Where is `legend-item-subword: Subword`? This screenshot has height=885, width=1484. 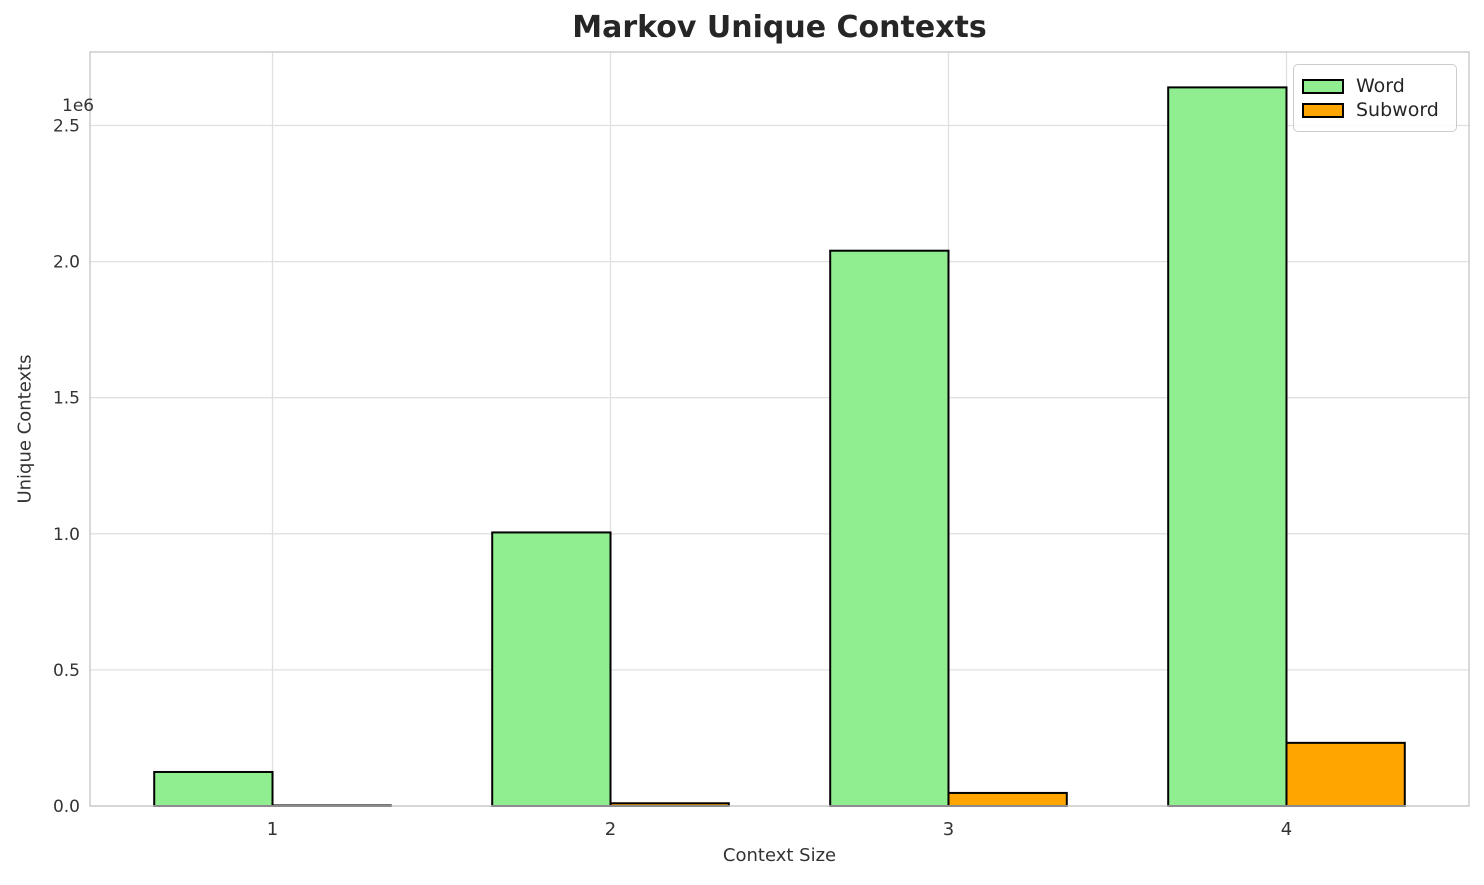 legend-item-subword: Subword is located at coordinates (1373, 110).